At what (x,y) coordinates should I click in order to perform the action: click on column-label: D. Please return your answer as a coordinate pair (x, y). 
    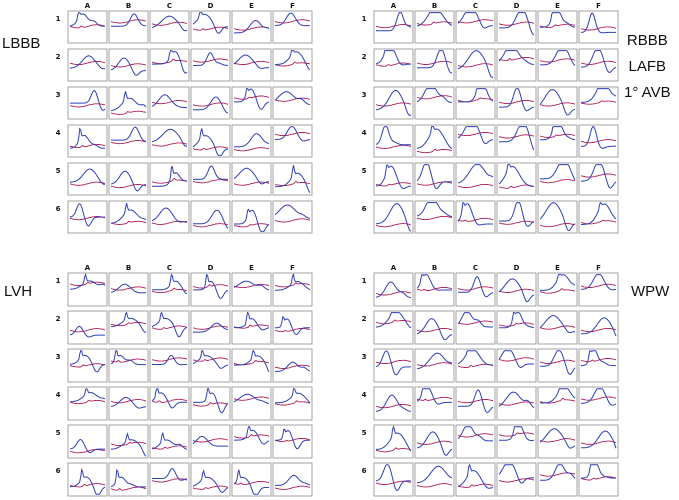
    Looking at the image, I should click on (517, 6).